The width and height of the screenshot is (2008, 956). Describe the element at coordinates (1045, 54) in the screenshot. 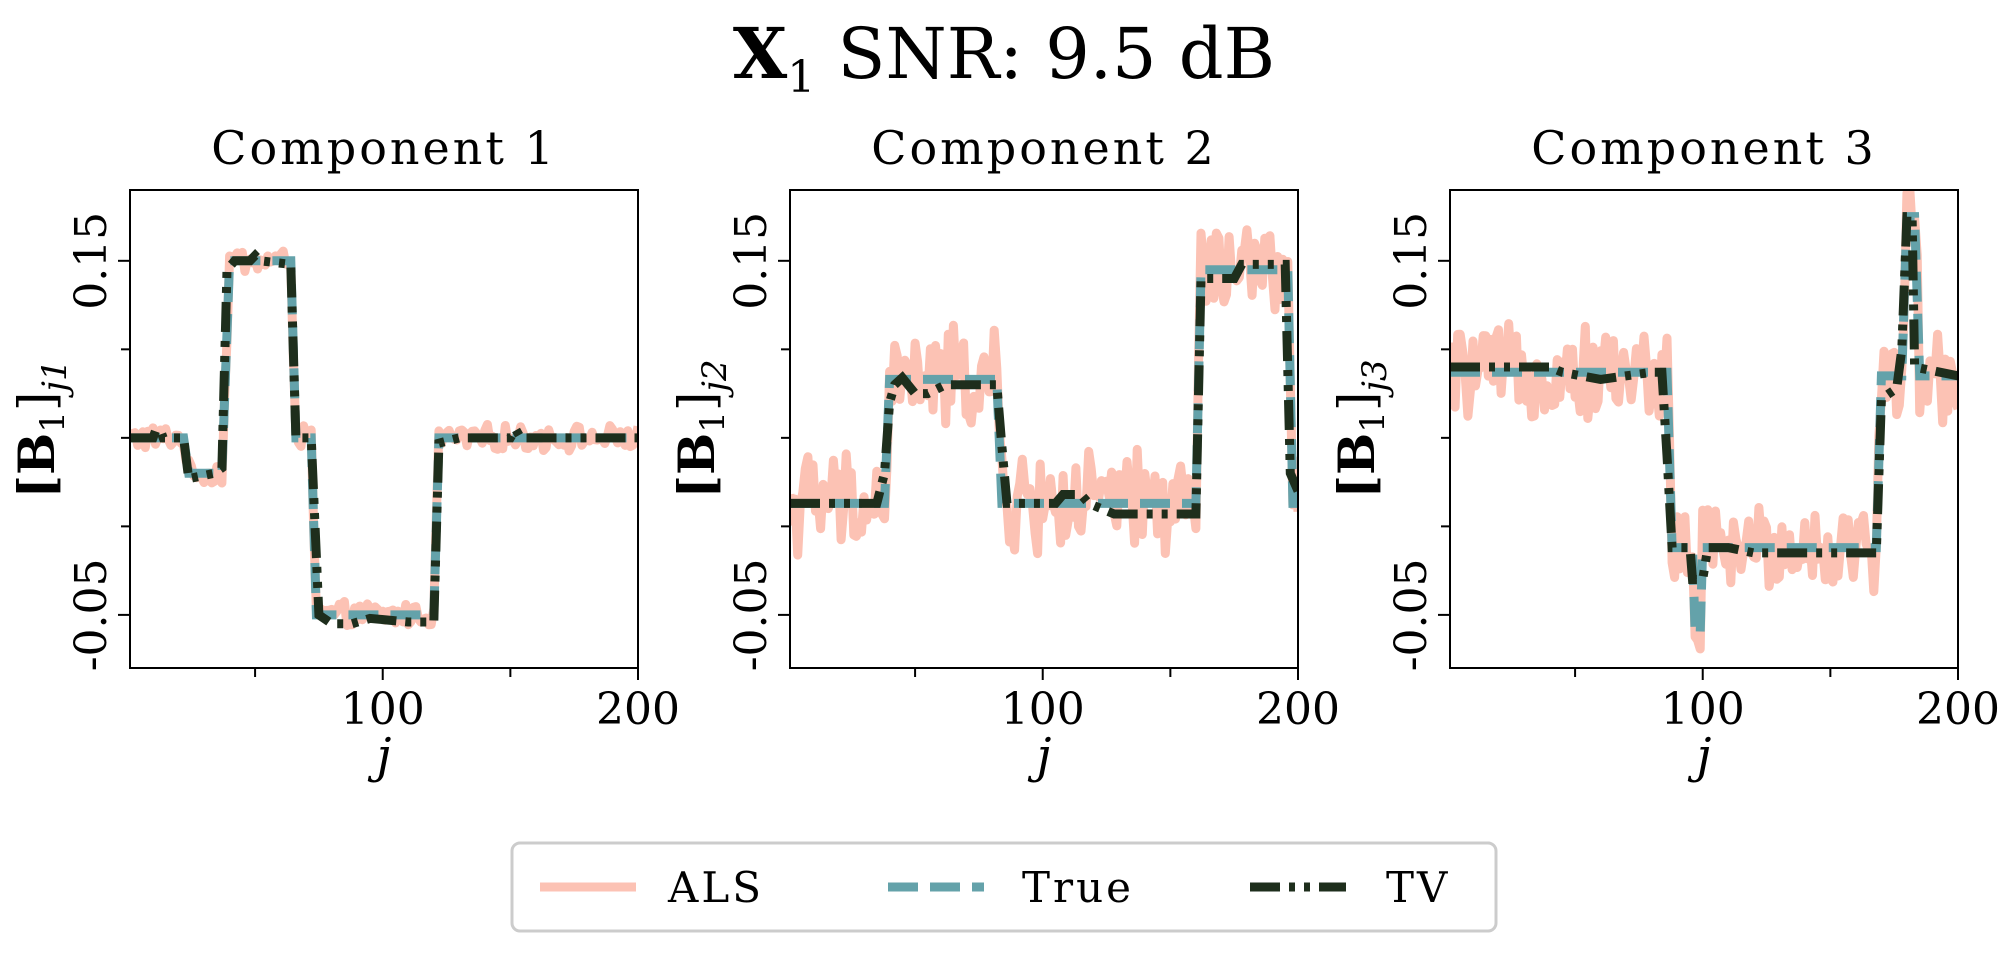

I see `figure-title-rest: SNR: 9.5 dB` at that location.